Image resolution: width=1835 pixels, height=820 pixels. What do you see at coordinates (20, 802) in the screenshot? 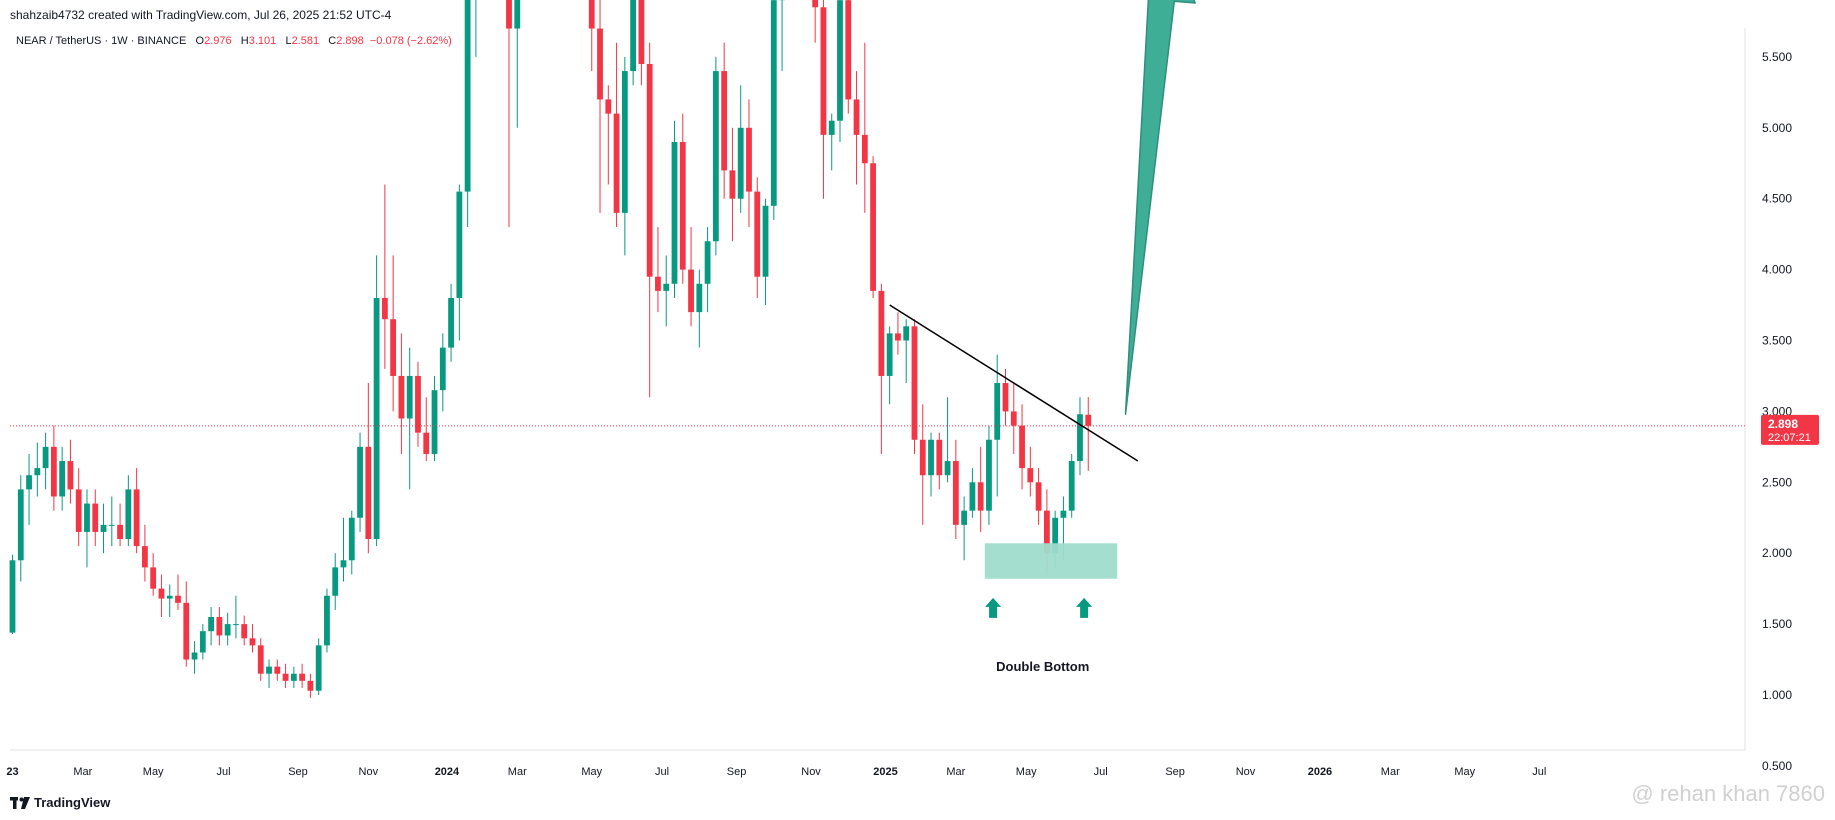
I see `tradingview-logo-icon` at bounding box center [20, 802].